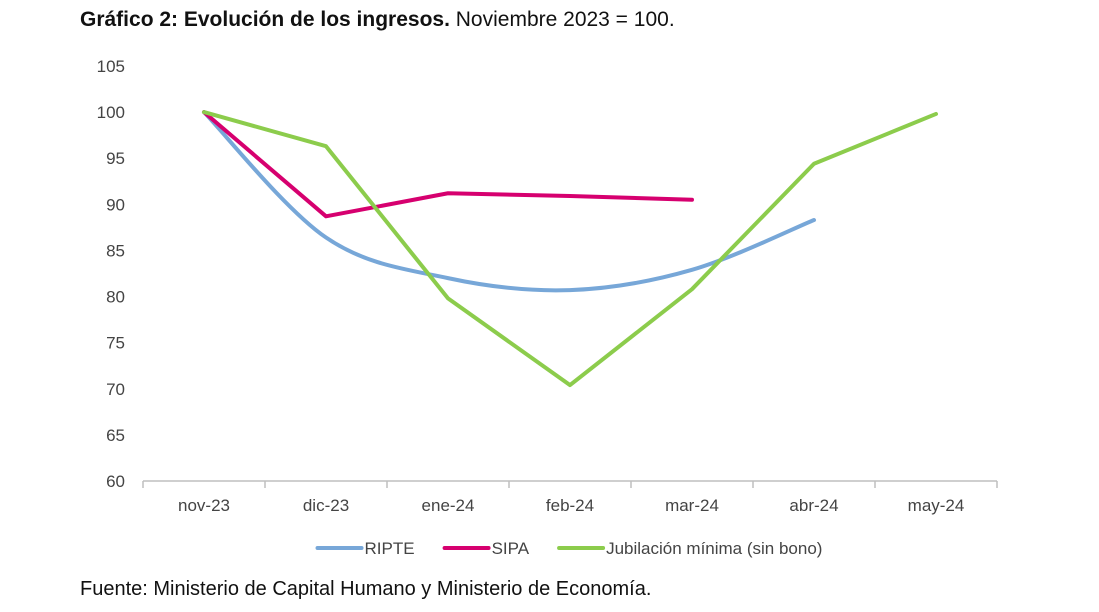 The height and width of the screenshot is (612, 1099). I want to click on y-tick-label: 90, so click(115, 204).